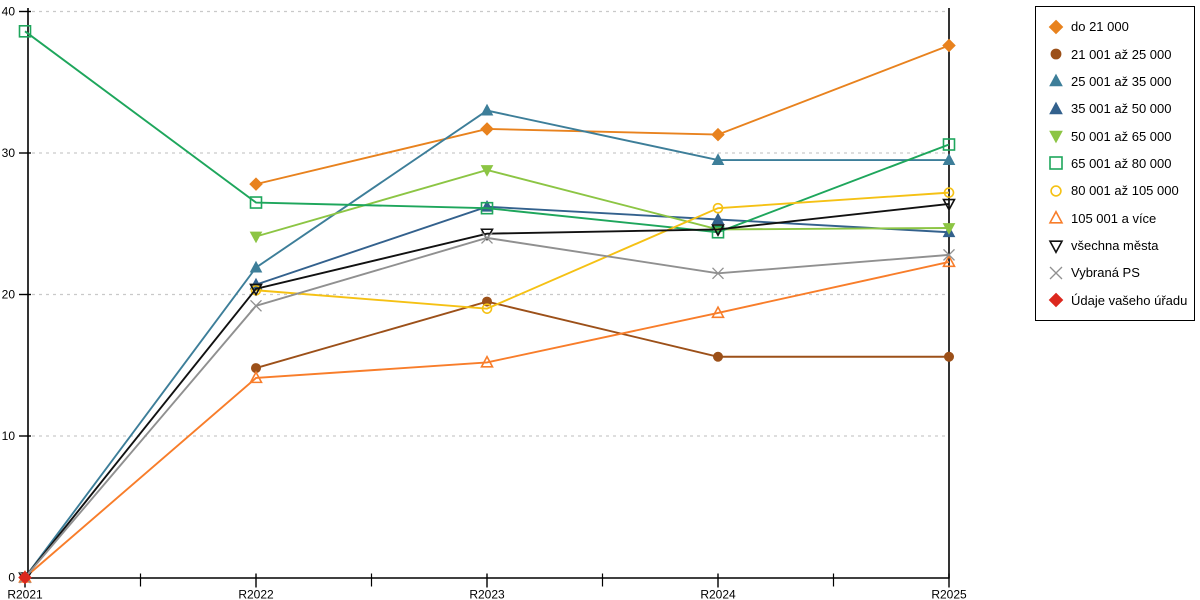 The height and width of the screenshot is (600, 1200). I want to click on legend-item-label: 65 001 až 80 000, so click(1121, 163).